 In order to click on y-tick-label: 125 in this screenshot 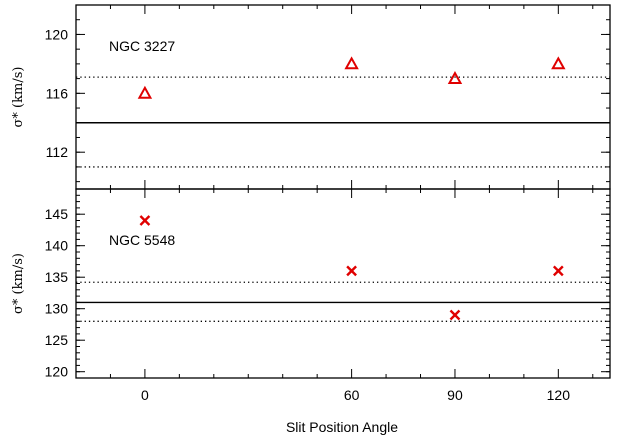, I will do `click(57, 340)`.